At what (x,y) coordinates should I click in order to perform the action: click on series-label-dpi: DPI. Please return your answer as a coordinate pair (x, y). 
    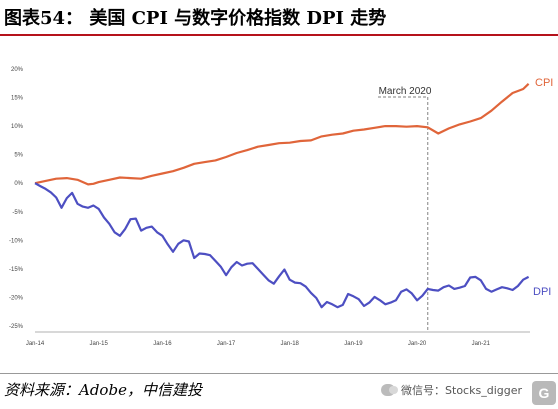
    Looking at the image, I should click on (542, 292).